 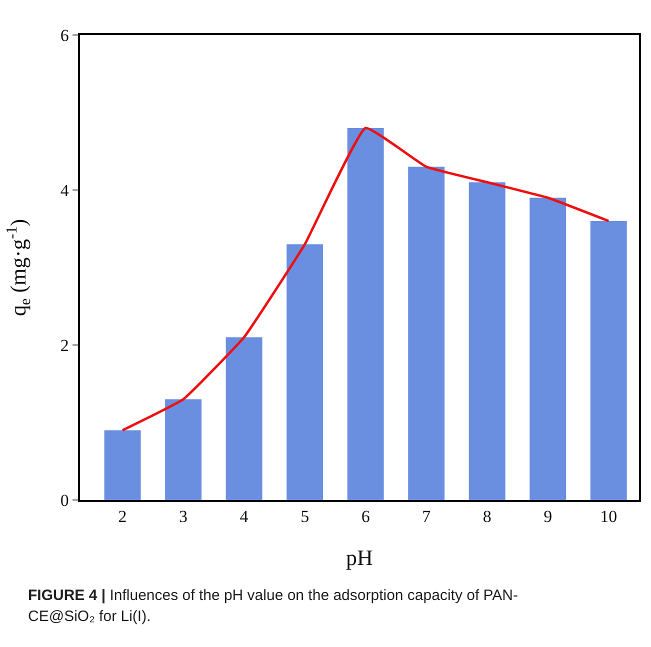 What do you see at coordinates (244, 516) in the screenshot?
I see `x-tick-label: 4` at bounding box center [244, 516].